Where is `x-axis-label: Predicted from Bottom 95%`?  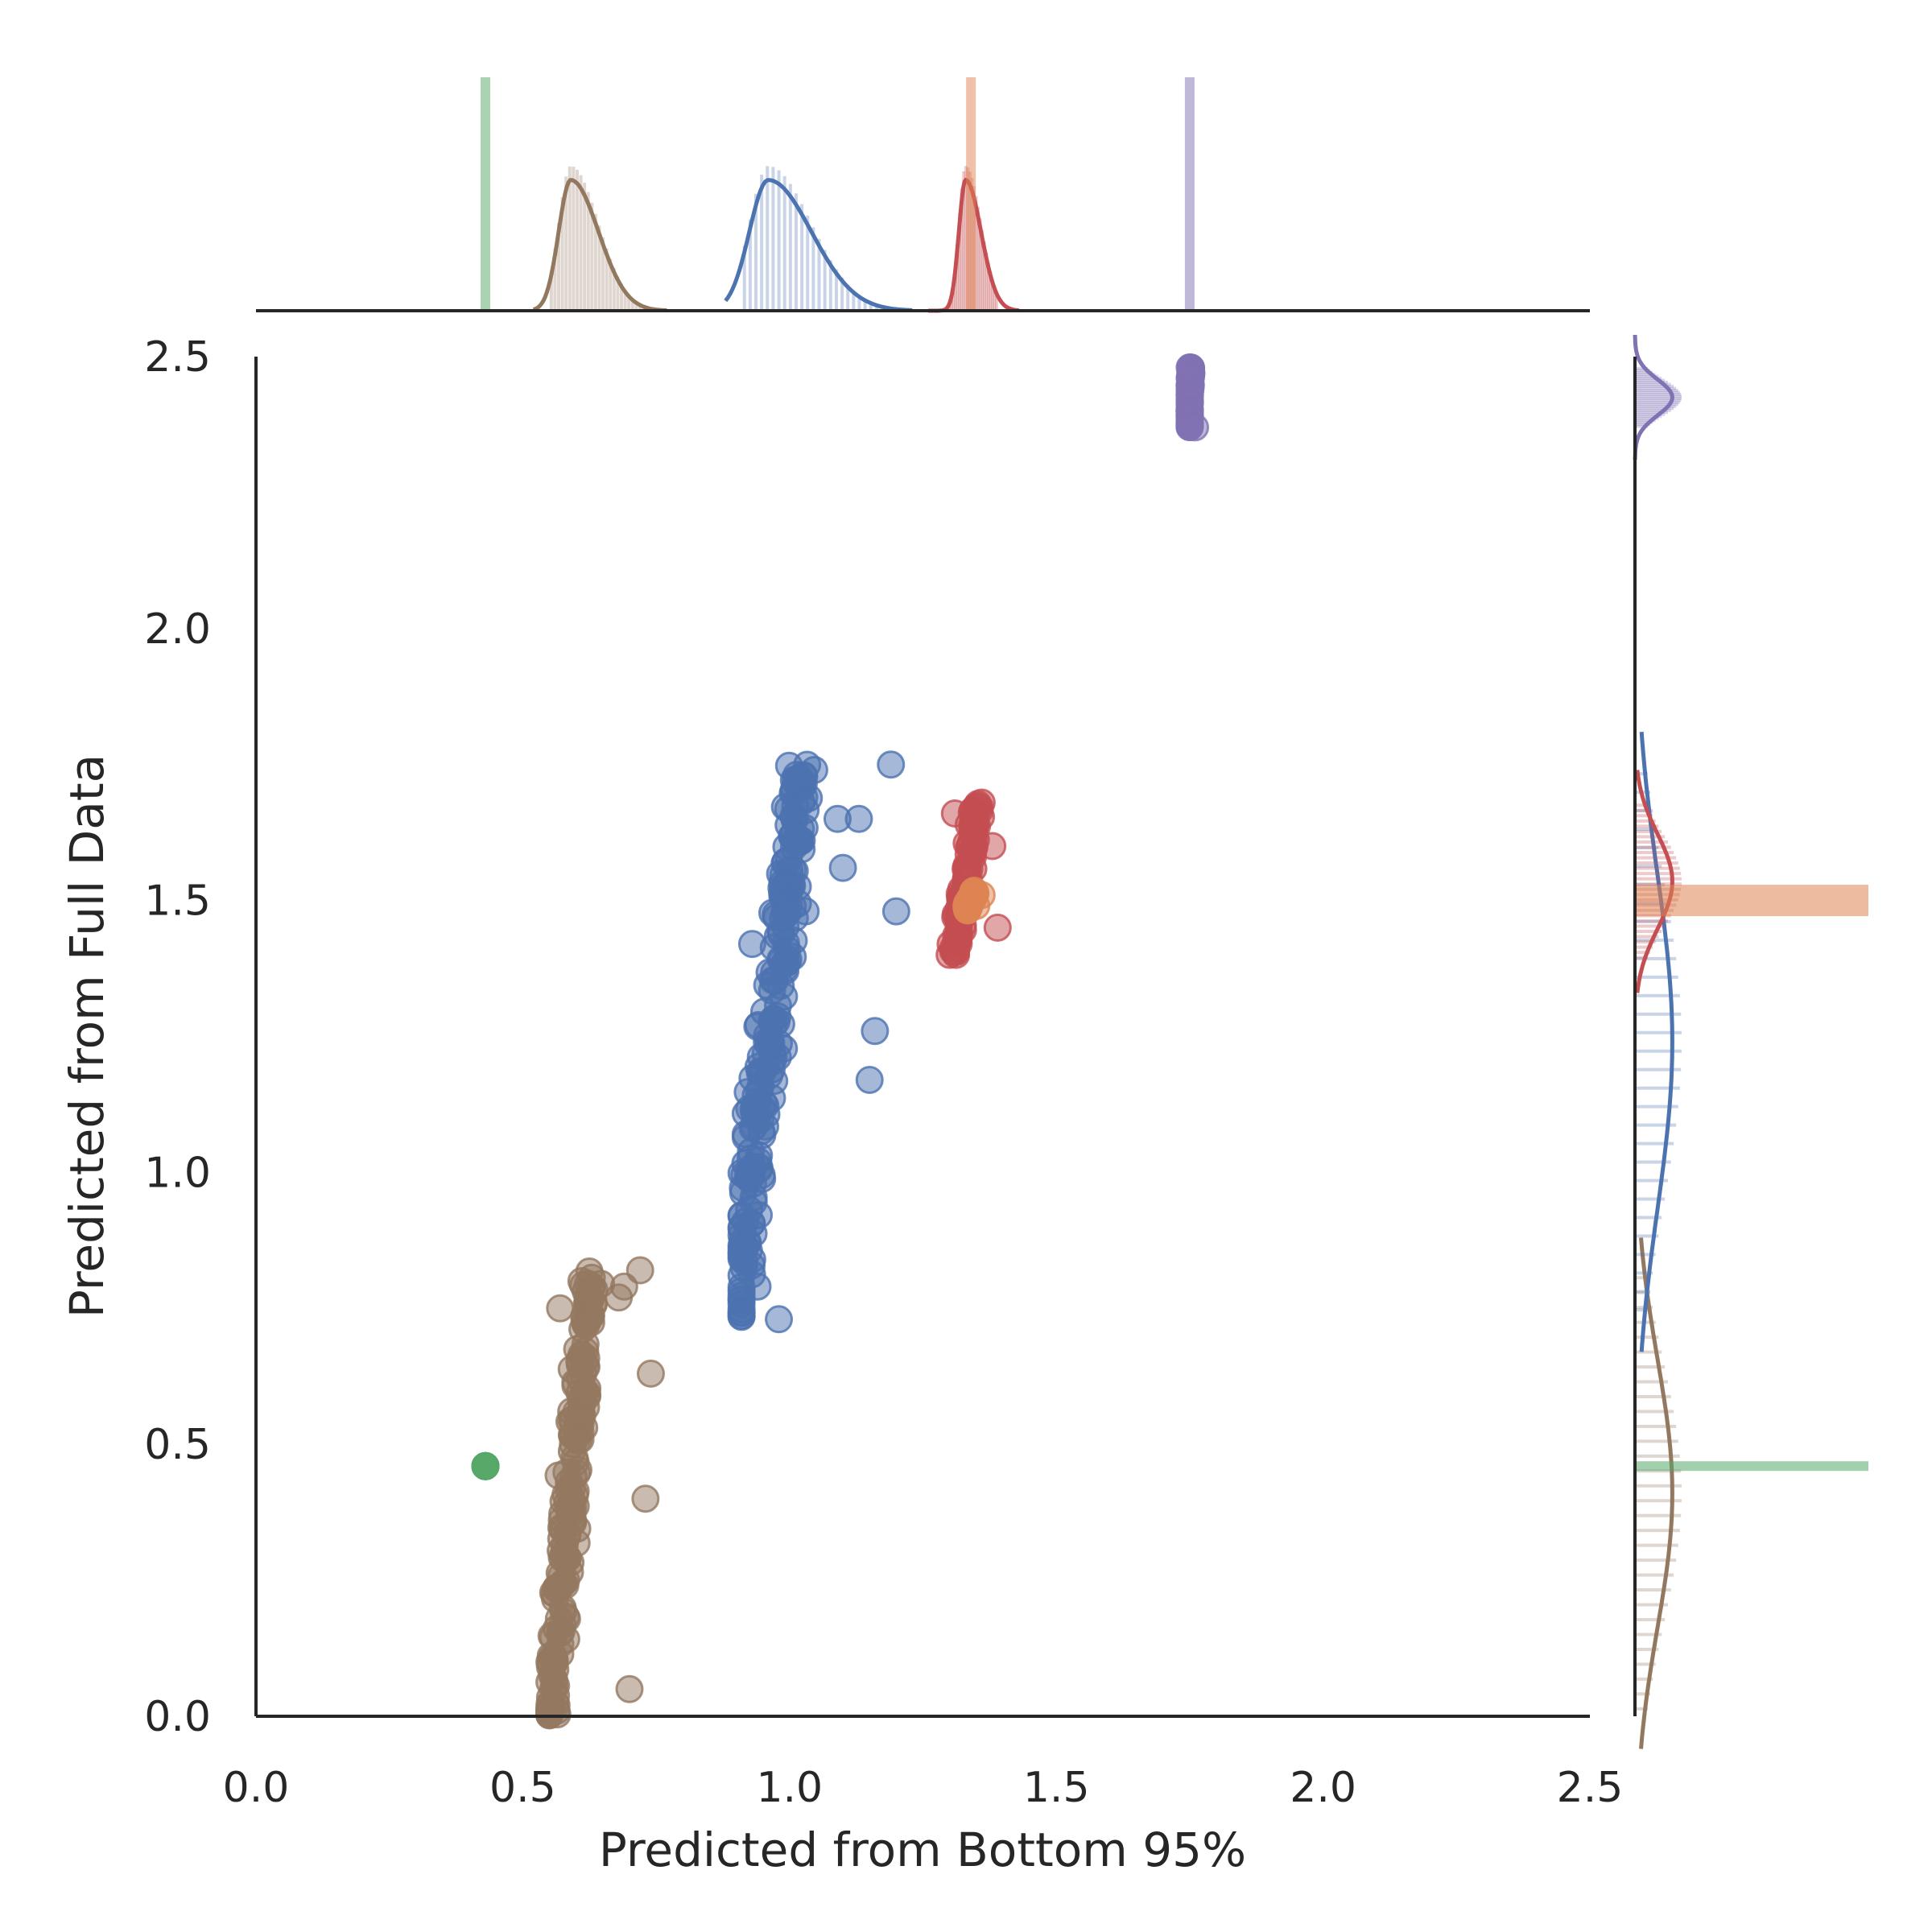
x-axis-label: Predicted from Bottom 95% is located at coordinates (923, 1850).